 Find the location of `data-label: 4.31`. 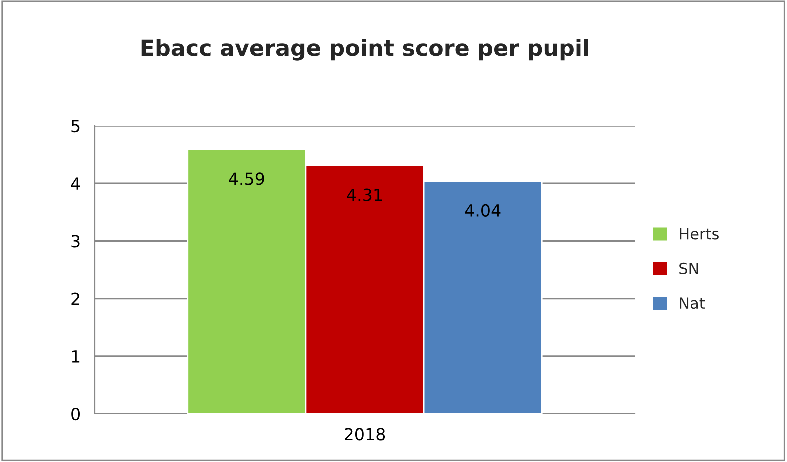

data-label: 4.31 is located at coordinates (364, 195).